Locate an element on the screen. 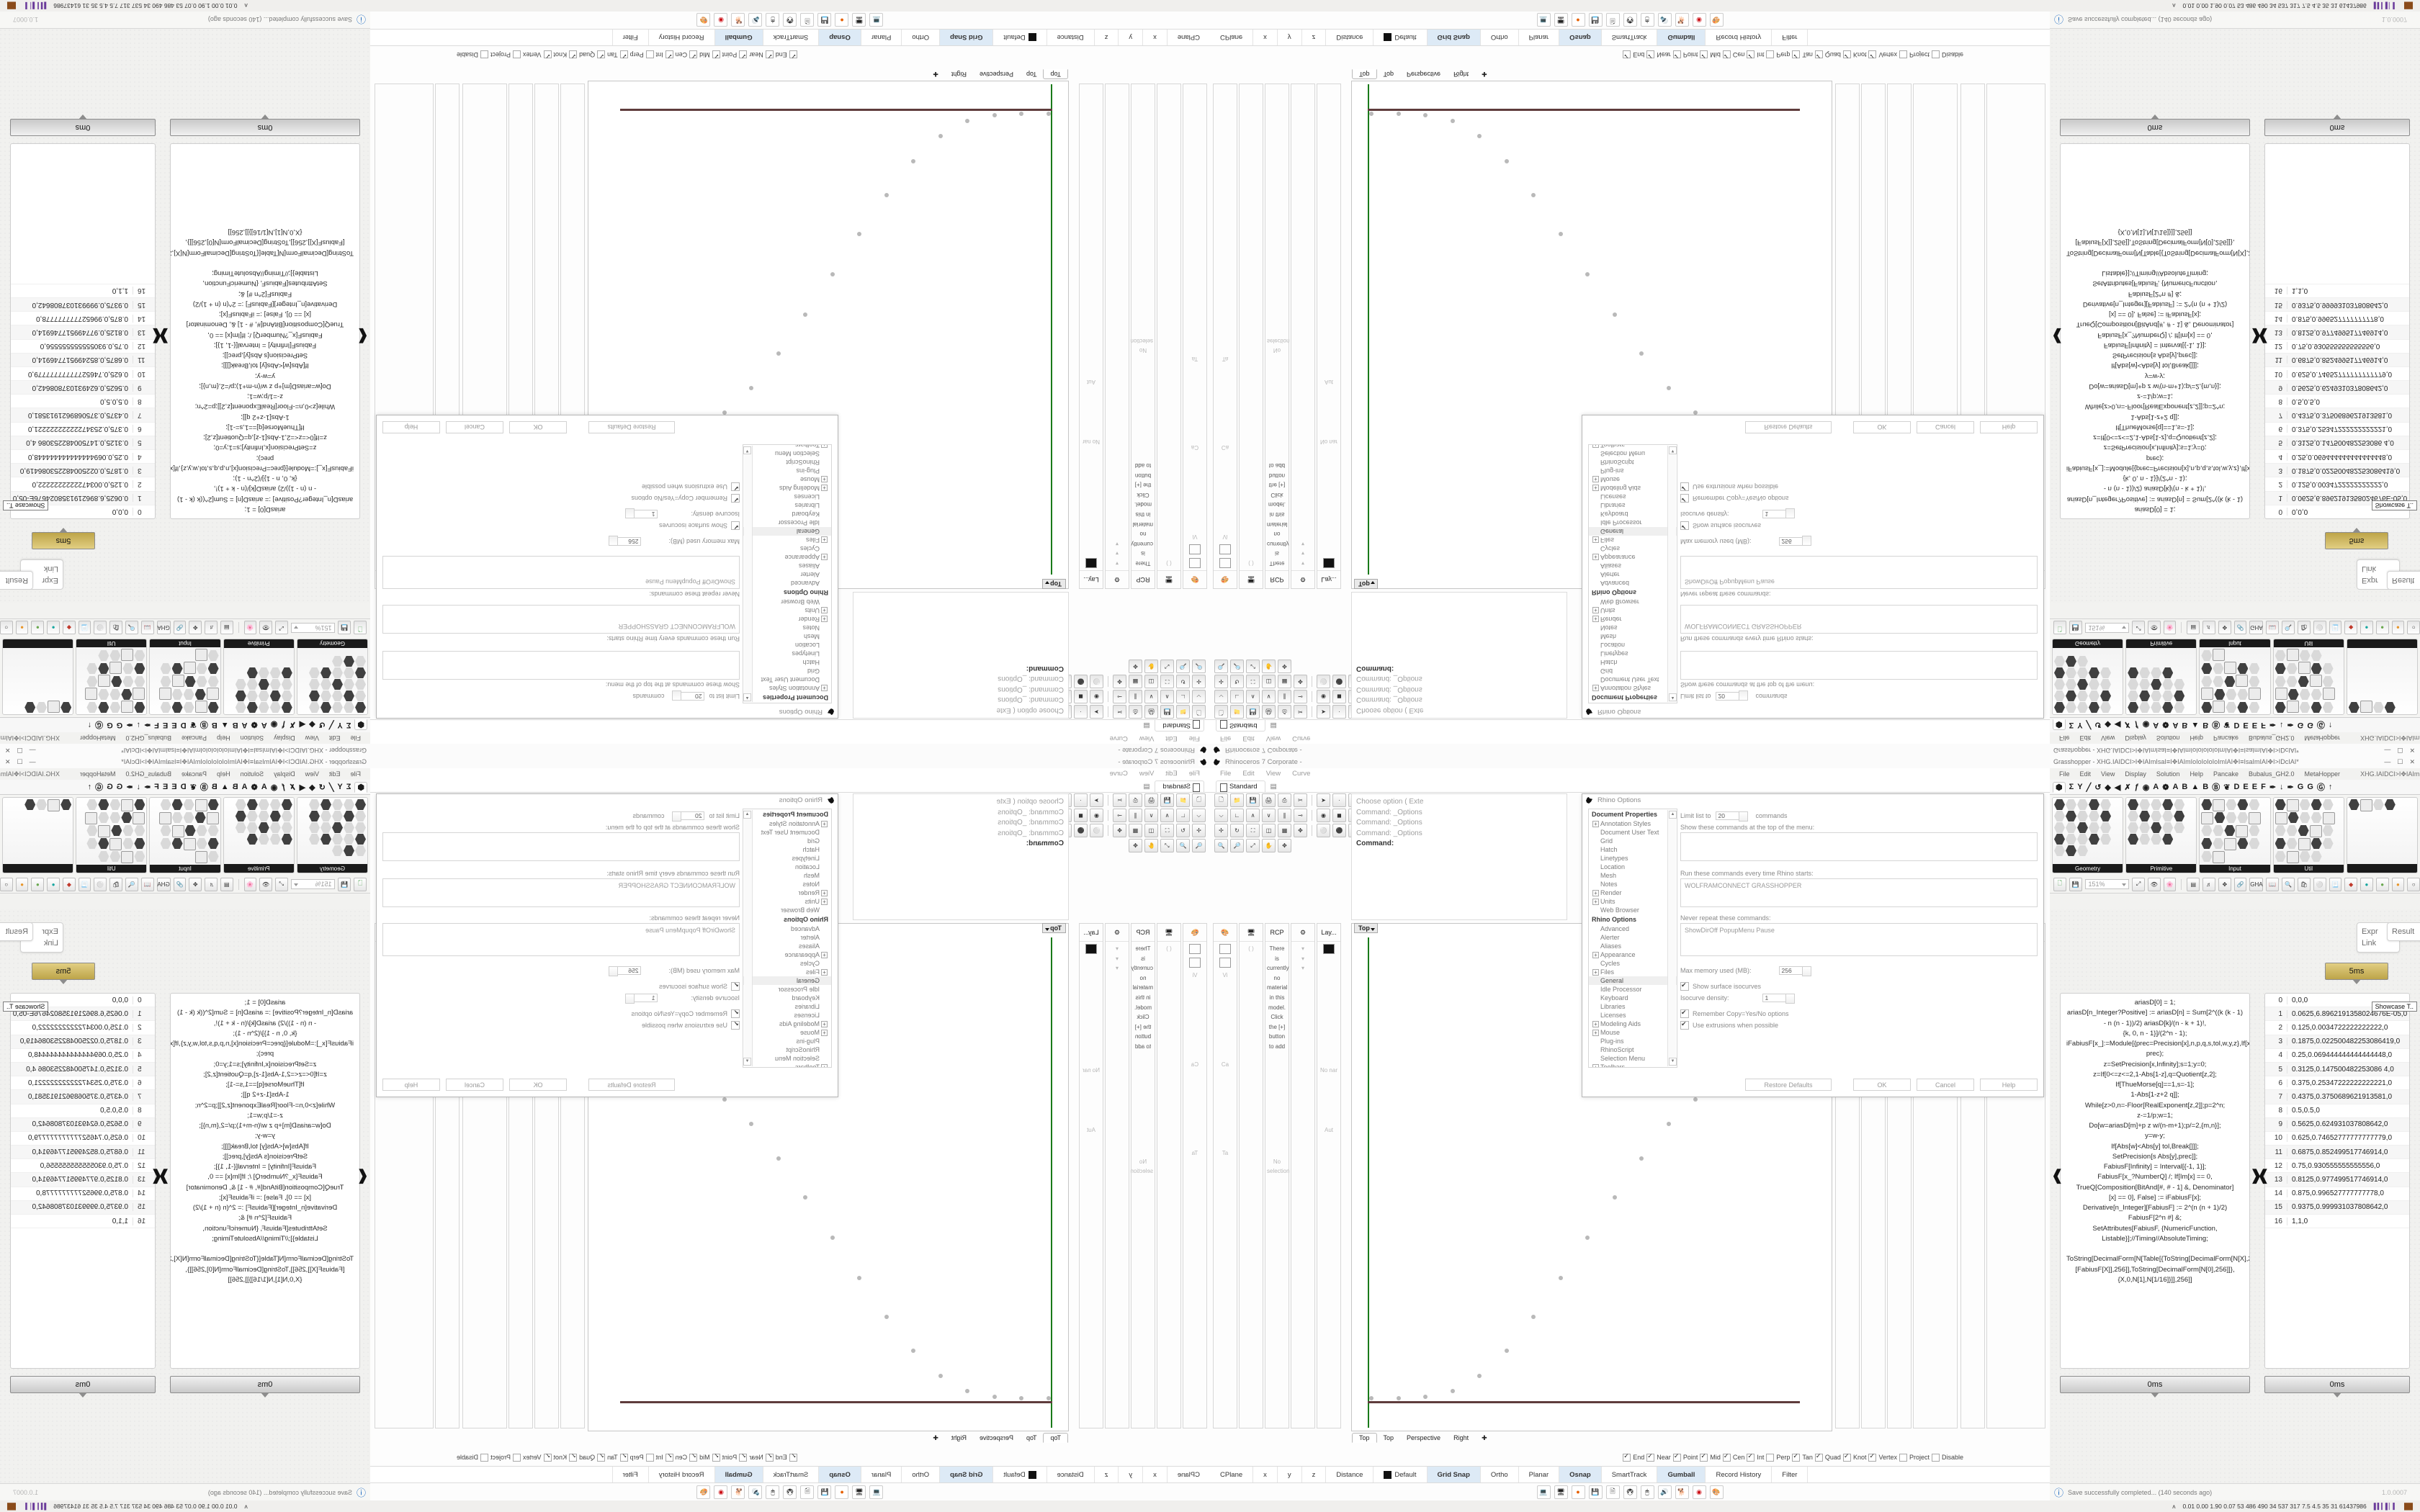 Image resolution: width=2420 pixels, height=1512 pixels. viewport-tab-perspective: Perspective is located at coordinates (1424, 74).